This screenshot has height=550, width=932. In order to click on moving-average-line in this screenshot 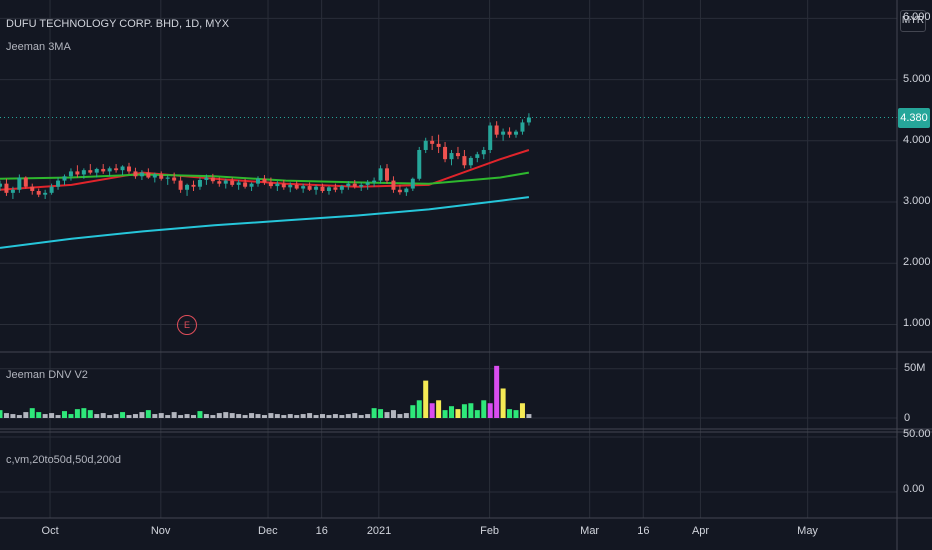, I will do `click(265, 222)`.